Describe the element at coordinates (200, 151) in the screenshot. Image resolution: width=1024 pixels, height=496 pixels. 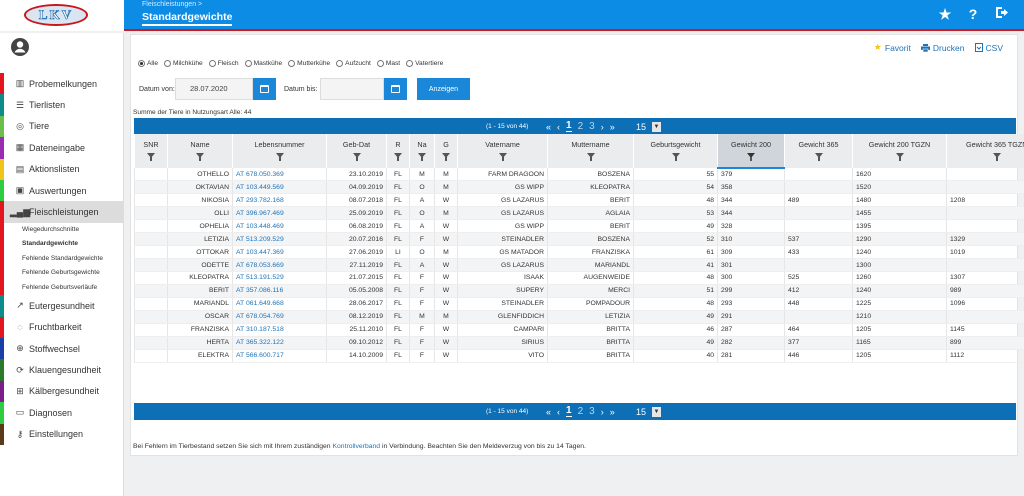
I see `column-header: Name` at that location.